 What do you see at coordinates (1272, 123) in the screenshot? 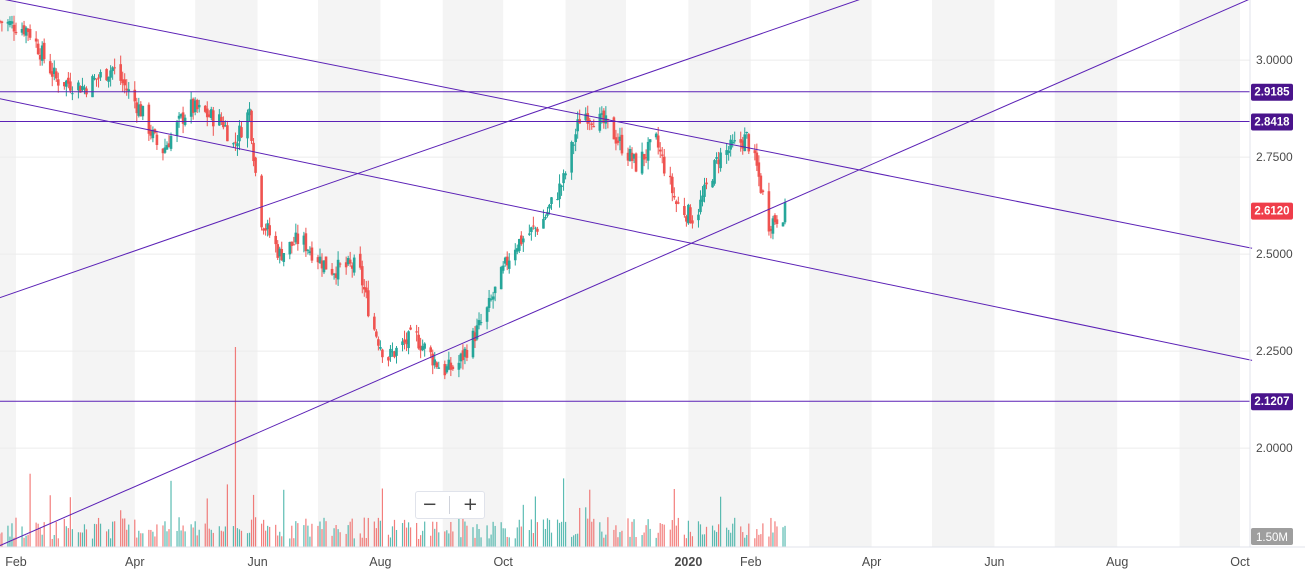
I see `level-price-tag: 2.8418` at bounding box center [1272, 123].